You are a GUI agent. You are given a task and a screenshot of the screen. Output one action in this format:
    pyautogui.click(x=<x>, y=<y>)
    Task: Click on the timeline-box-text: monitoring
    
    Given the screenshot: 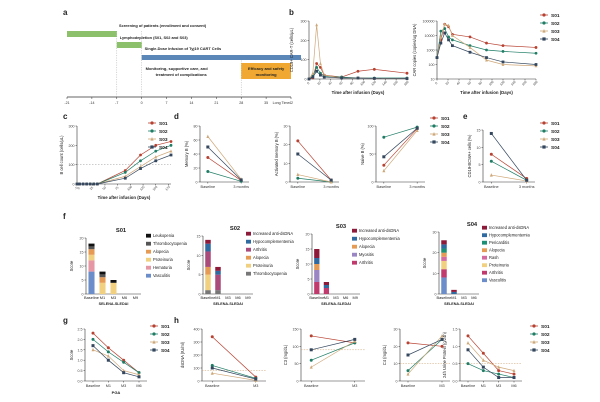 What is the action you would take?
    pyautogui.click(x=266, y=74)
    